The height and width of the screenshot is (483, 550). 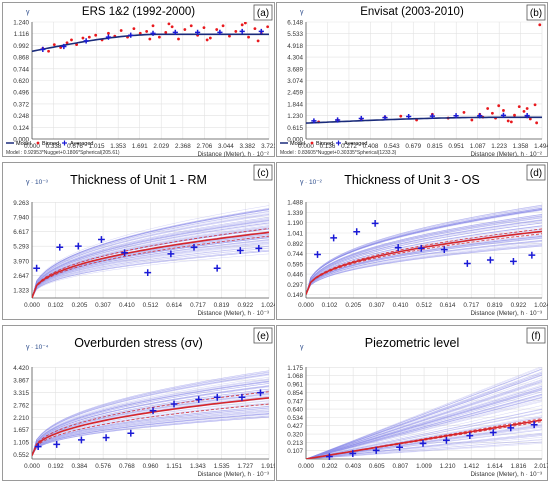 I want to click on x-tick-label: 3.721, so click(x=268, y=146).